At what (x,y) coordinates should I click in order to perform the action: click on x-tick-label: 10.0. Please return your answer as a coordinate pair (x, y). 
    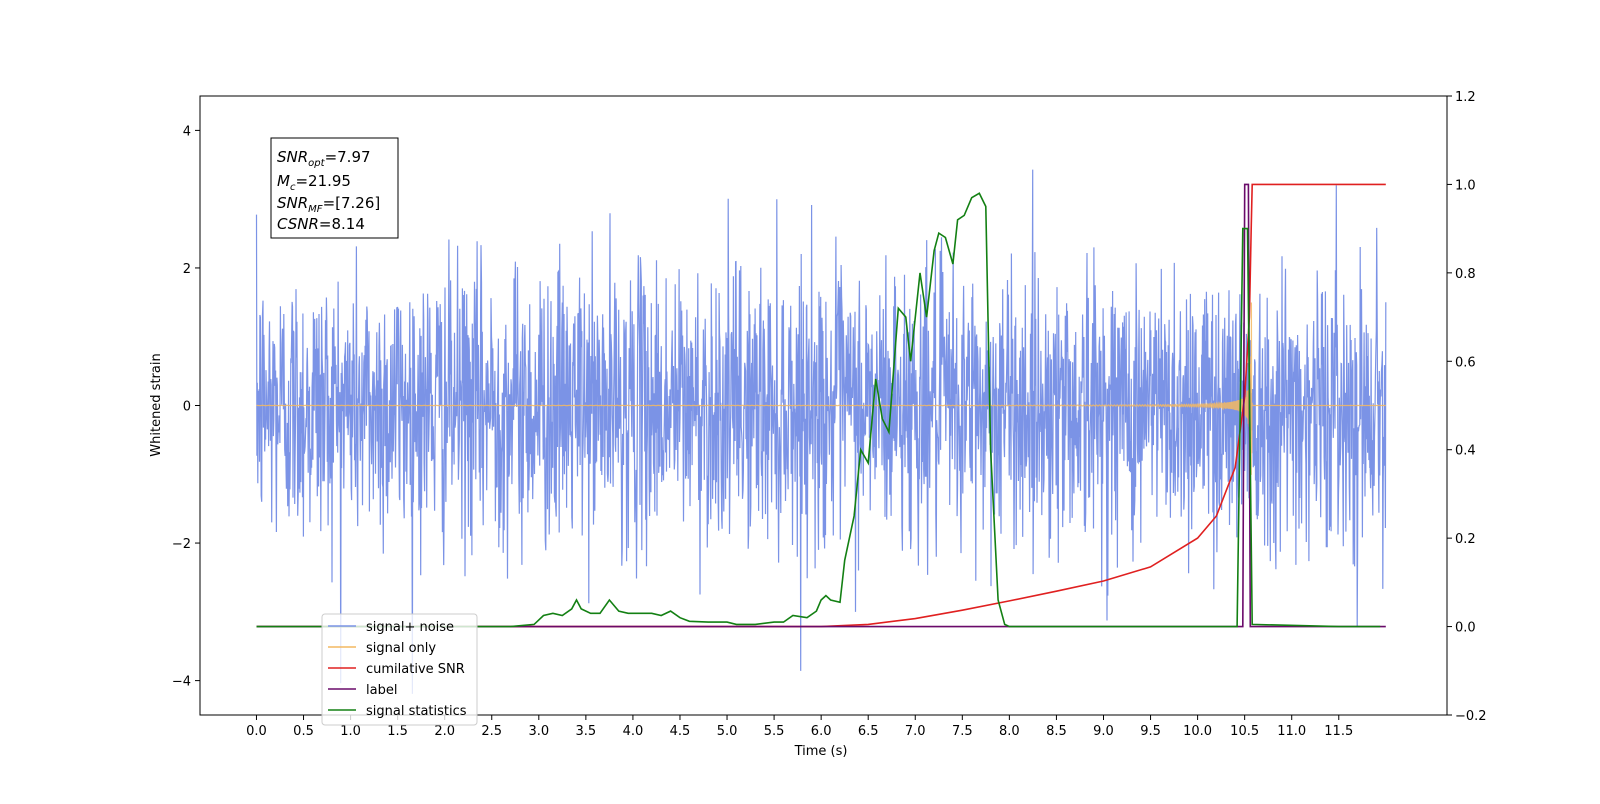
    Looking at the image, I should click on (1197, 731).